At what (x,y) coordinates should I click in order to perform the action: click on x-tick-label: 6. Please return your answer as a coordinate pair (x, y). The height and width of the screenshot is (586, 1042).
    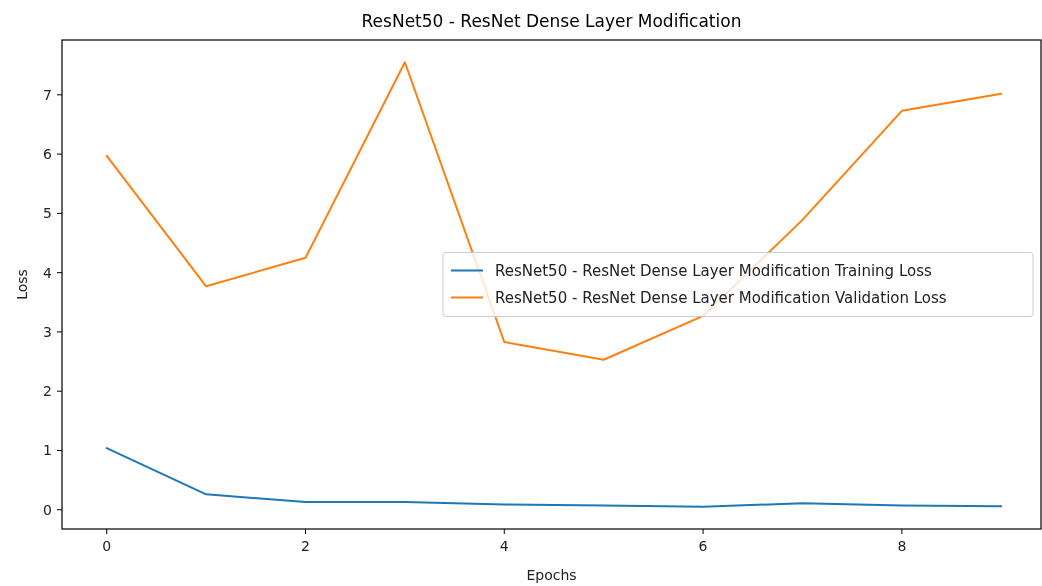
    Looking at the image, I should click on (703, 546).